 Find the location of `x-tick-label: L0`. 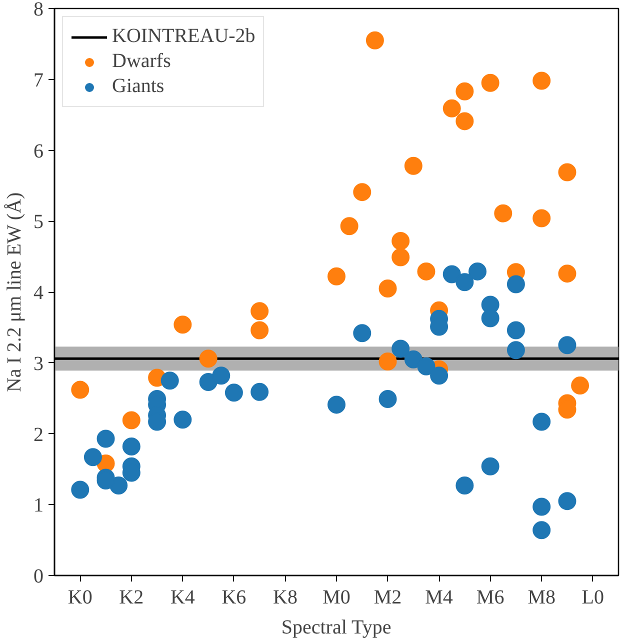

x-tick-label: L0 is located at coordinates (593, 597).